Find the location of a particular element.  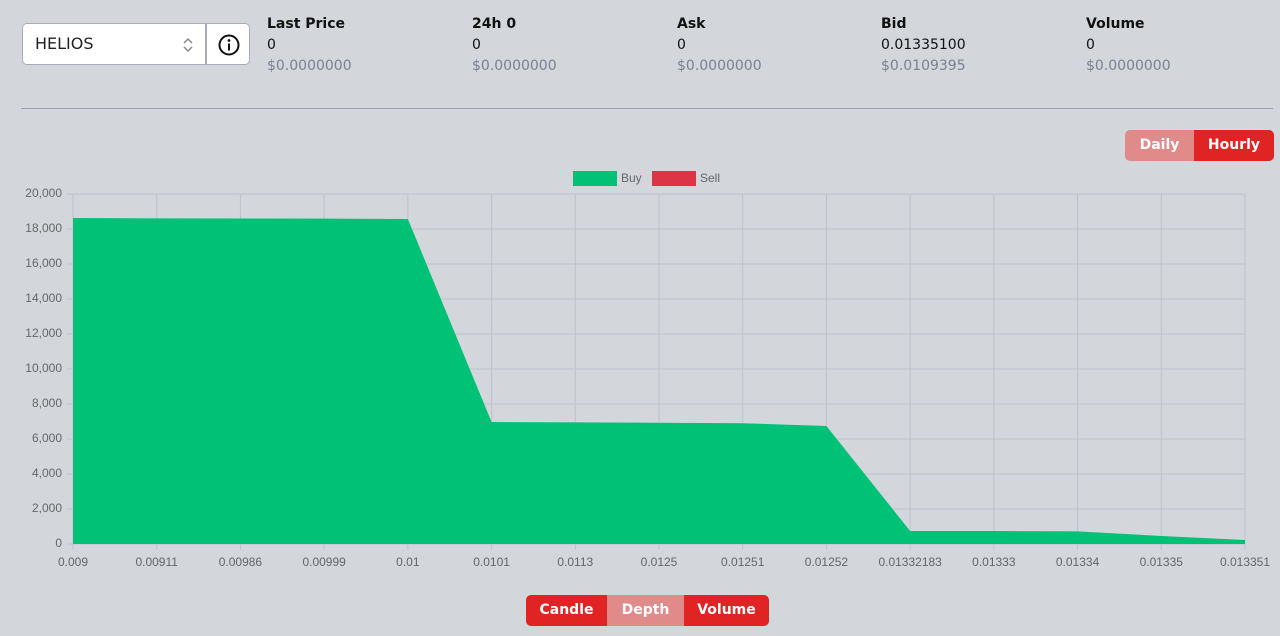

market-select: HELIOS is located at coordinates (114, 44).